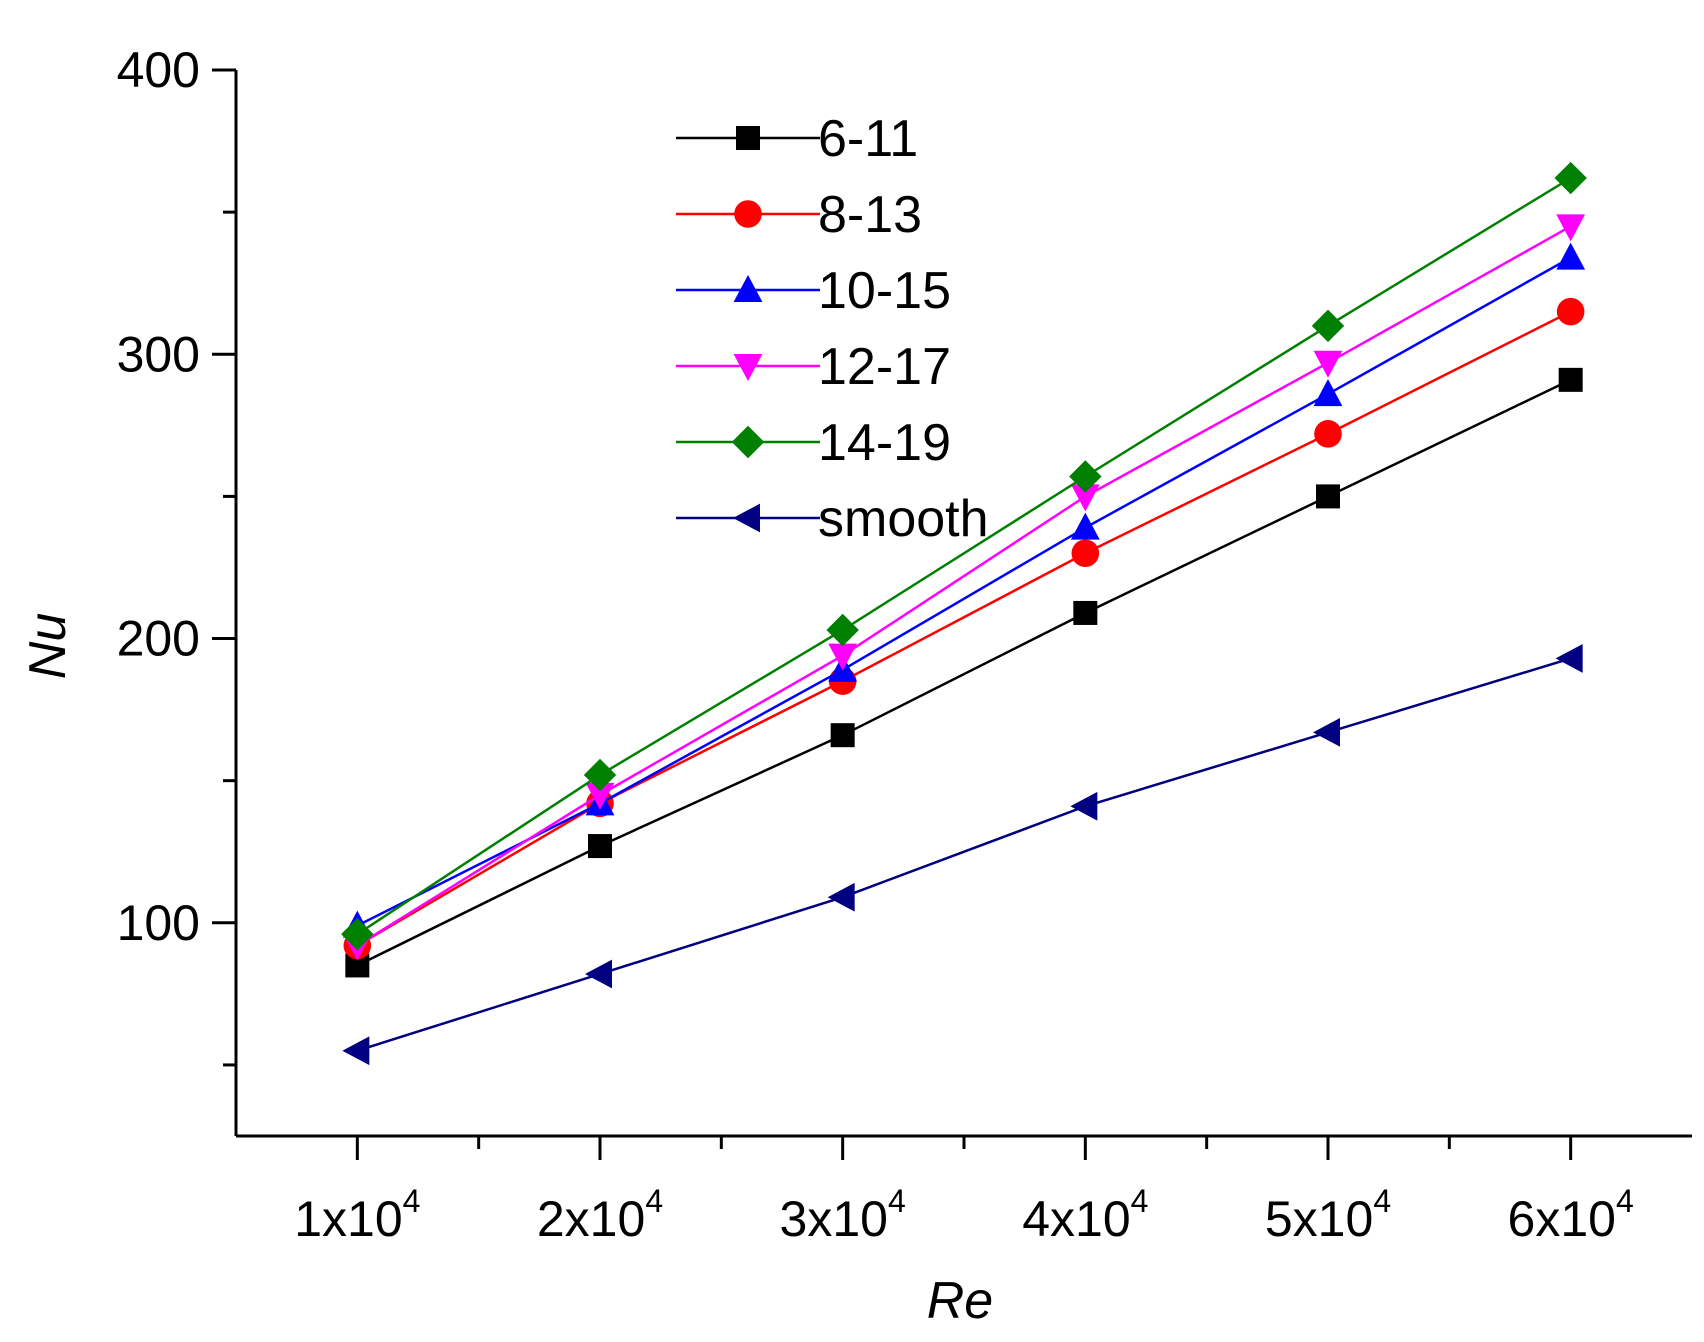  I want to click on legend-item: smooth, so click(832, 519).